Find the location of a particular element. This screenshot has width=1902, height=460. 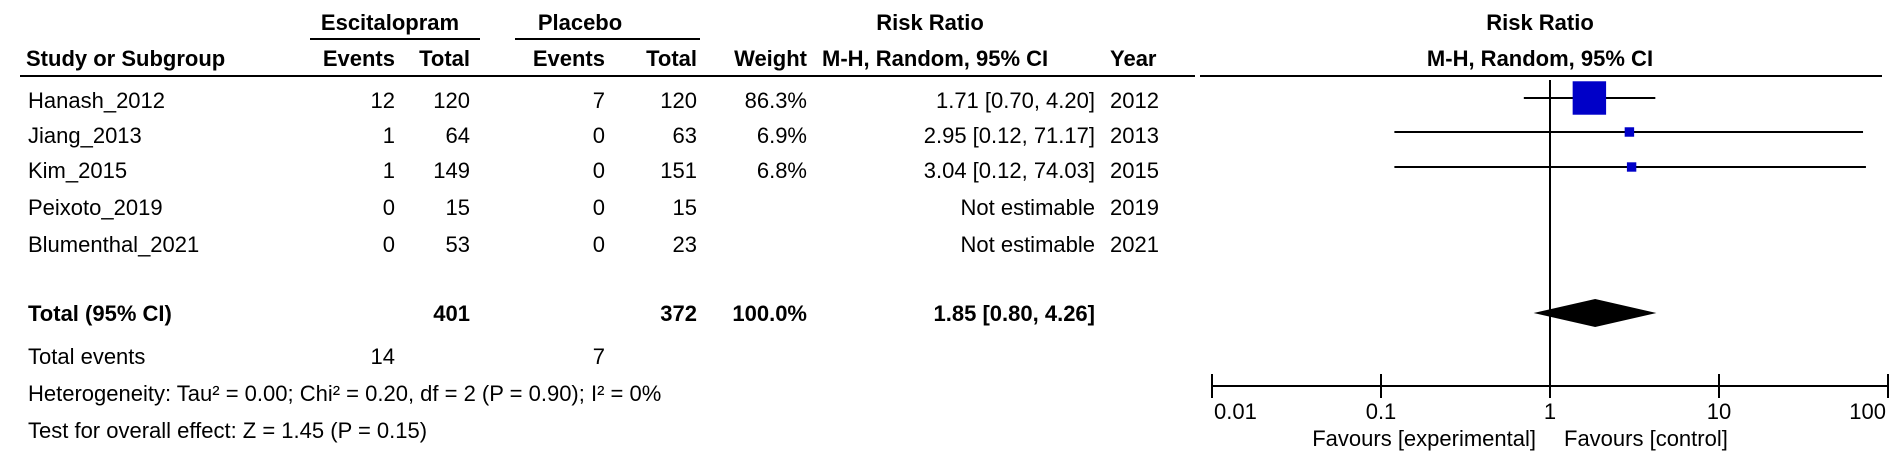

favours-right-label: Favours [control] is located at coordinates (1646, 438).